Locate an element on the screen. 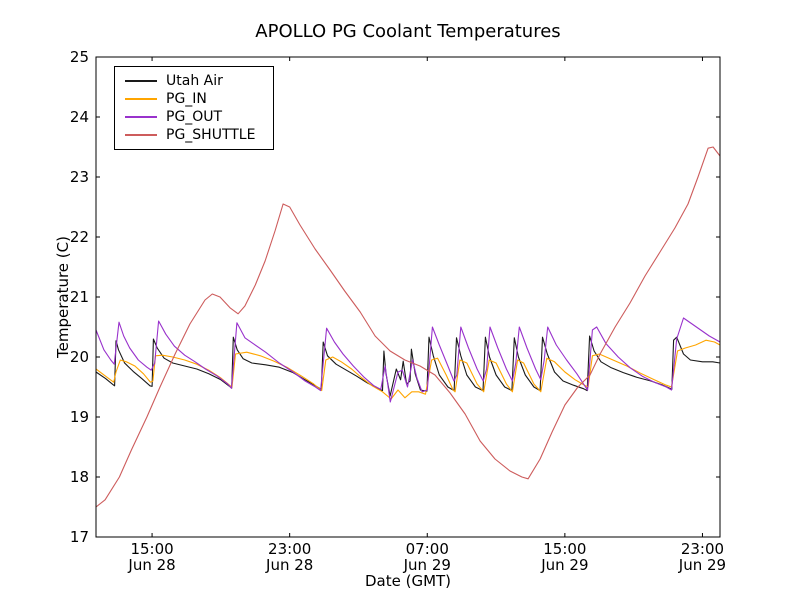 The height and width of the screenshot is (600, 800). legend-item-pg-in: PG_IN is located at coordinates (193, 99).